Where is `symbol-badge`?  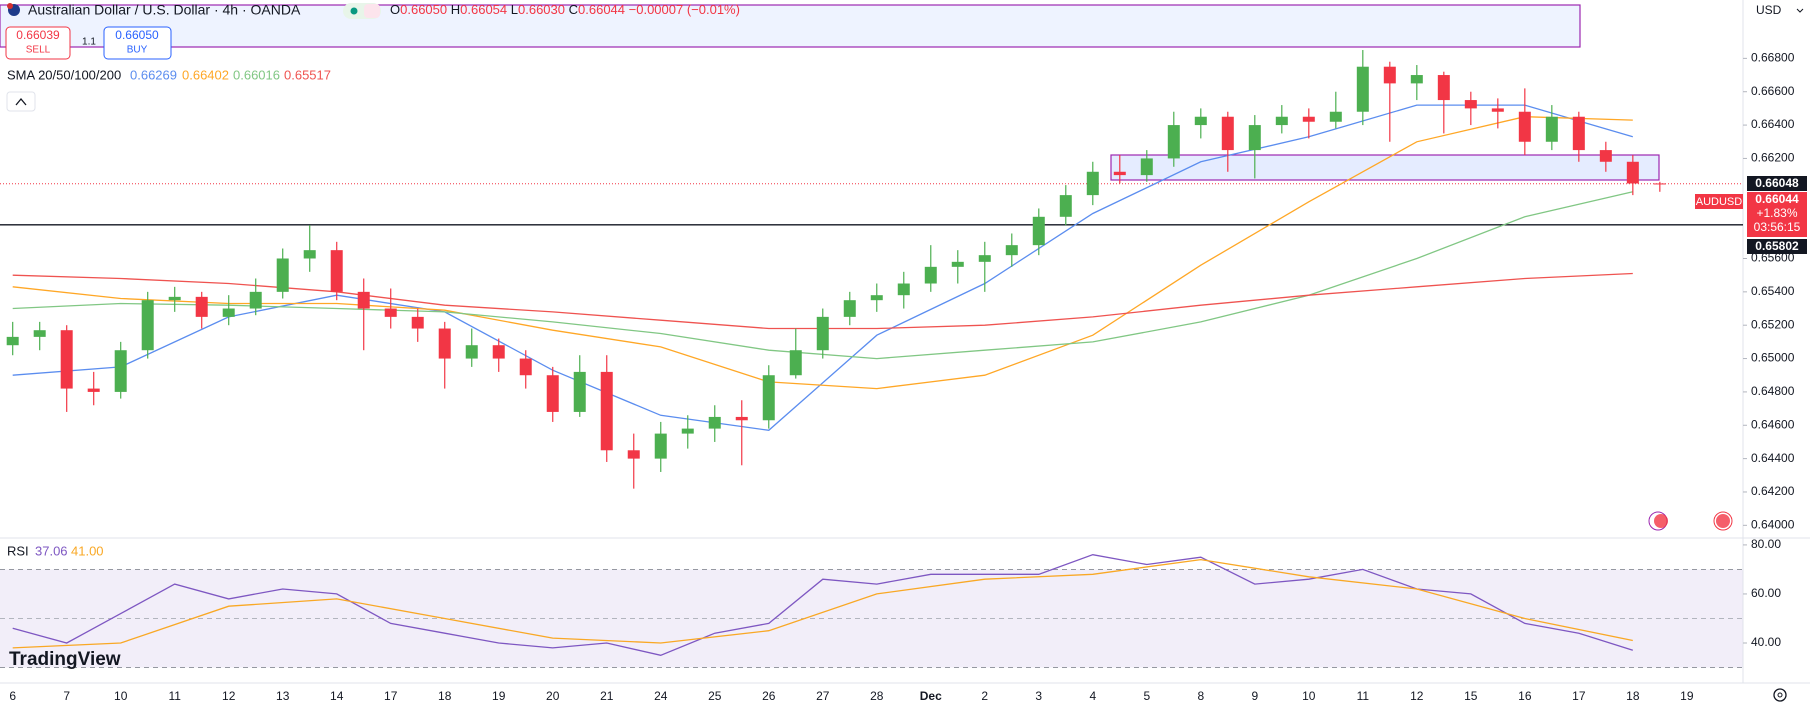 symbol-badge is located at coordinates (1719, 201).